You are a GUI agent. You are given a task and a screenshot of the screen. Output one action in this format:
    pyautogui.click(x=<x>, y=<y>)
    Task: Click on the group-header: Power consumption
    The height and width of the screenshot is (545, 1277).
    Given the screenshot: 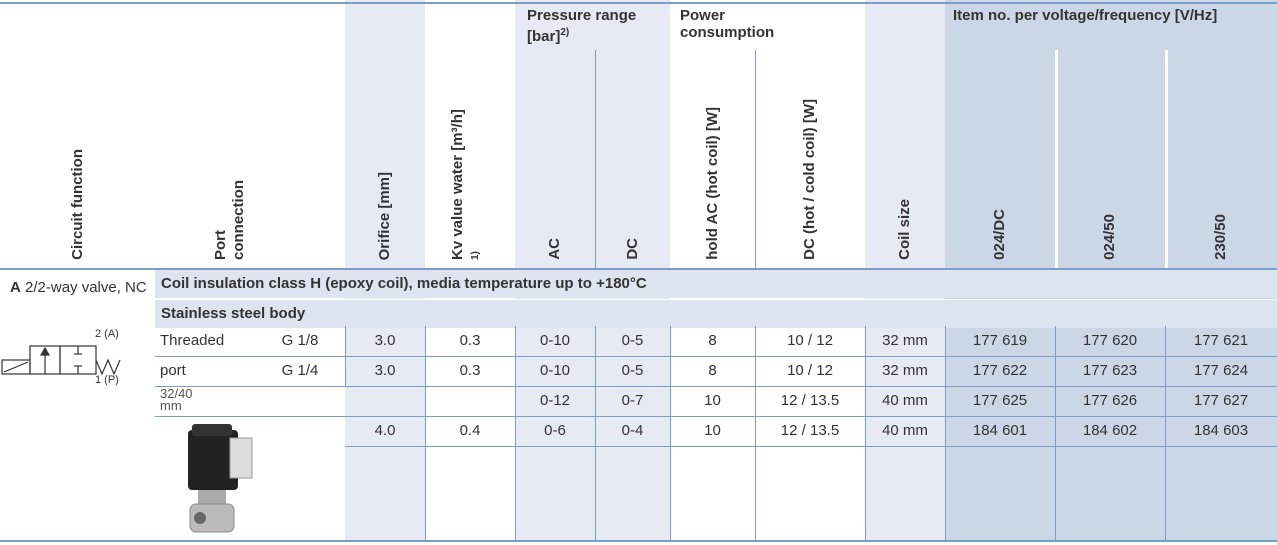 What is the action you would take?
    pyautogui.click(x=727, y=24)
    